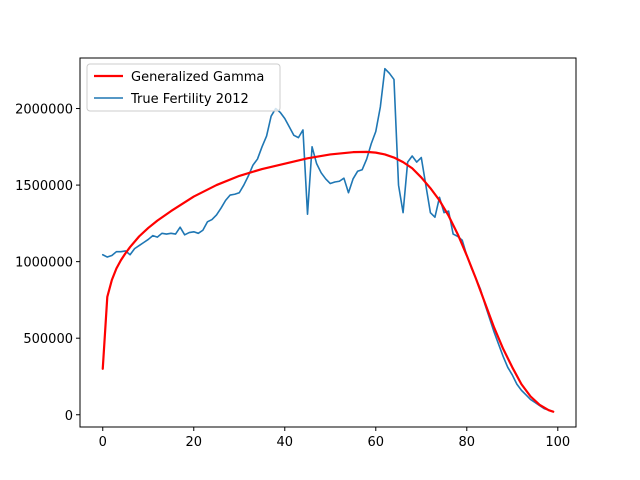 The width and height of the screenshot is (640, 480). I want to click on x-tick-label: 20, so click(193, 442).